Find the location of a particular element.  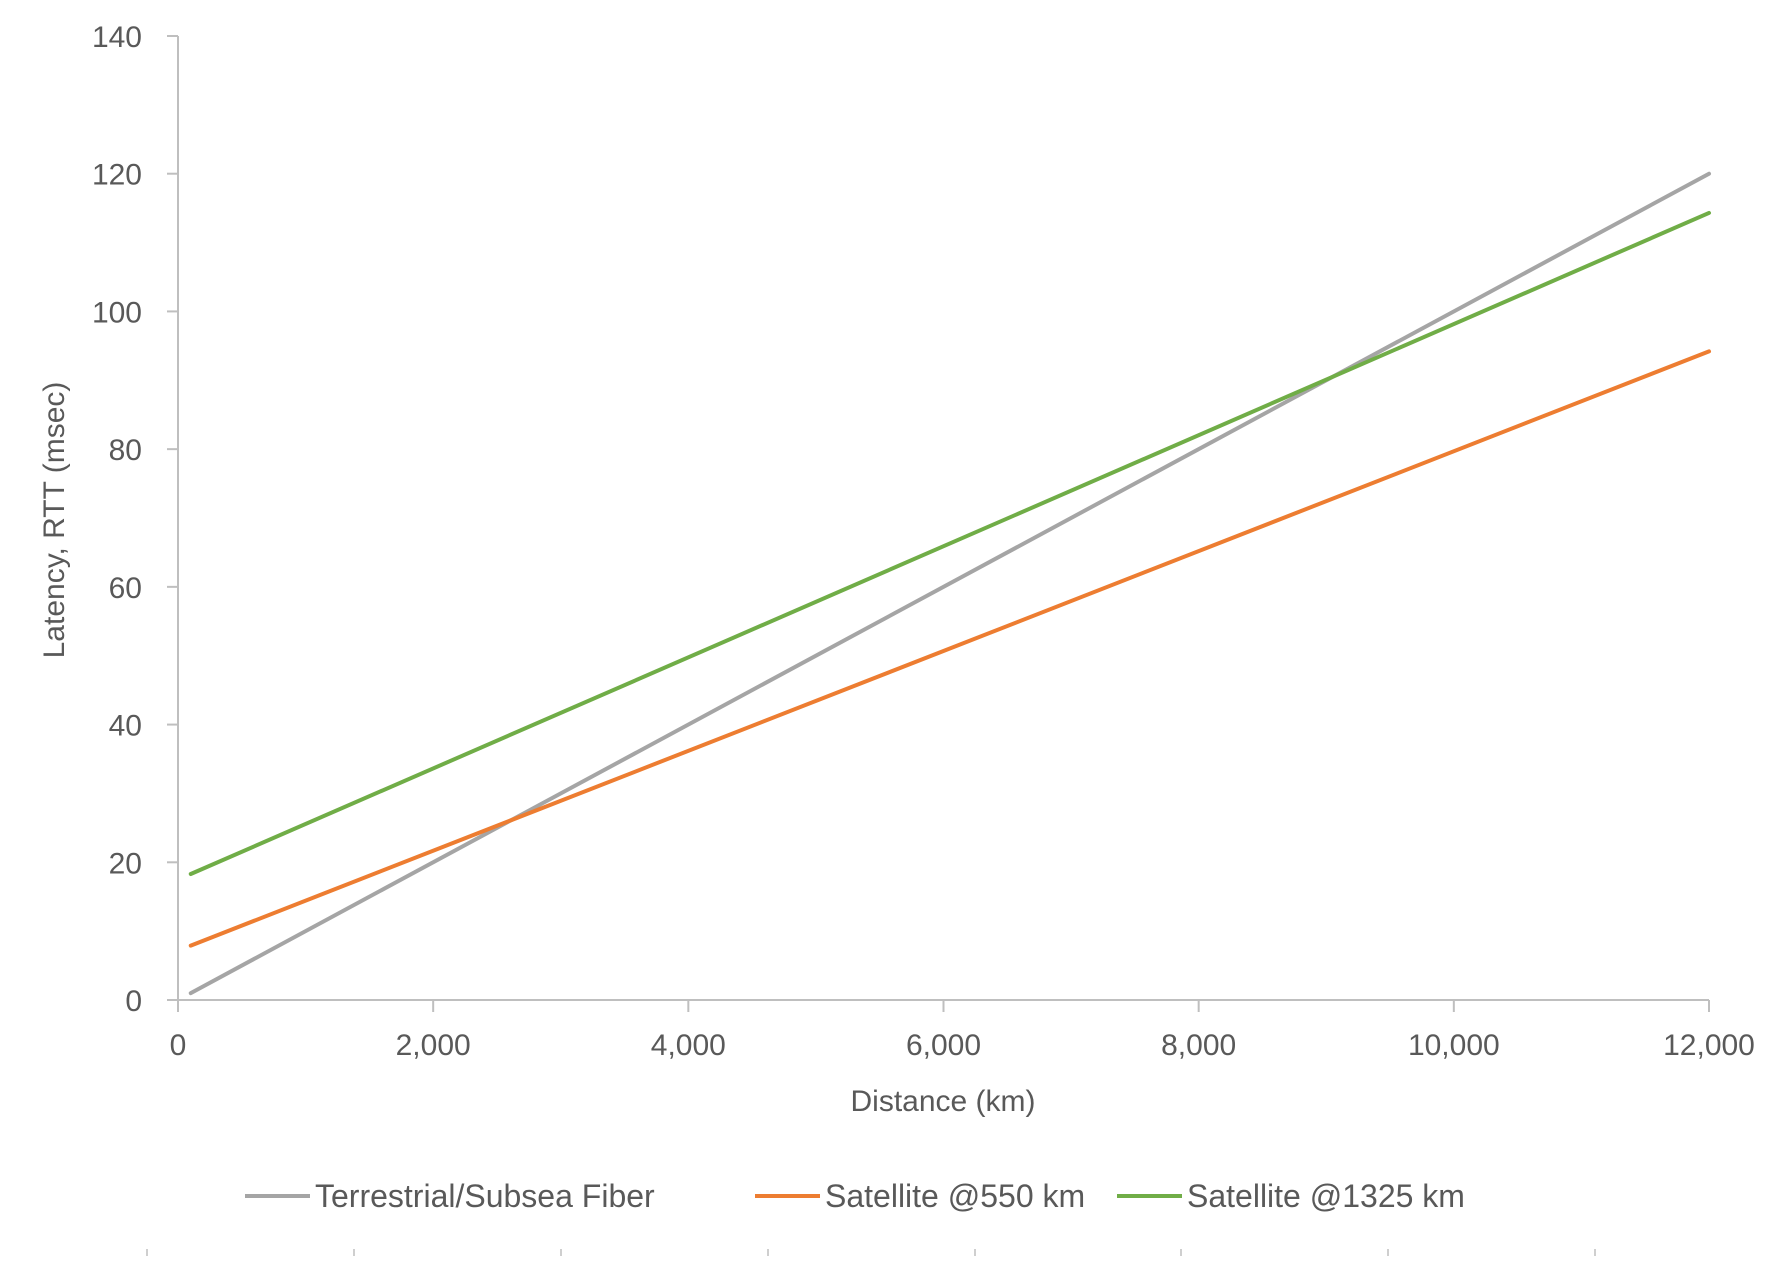

y-tick-label: 140 is located at coordinates (117, 37).